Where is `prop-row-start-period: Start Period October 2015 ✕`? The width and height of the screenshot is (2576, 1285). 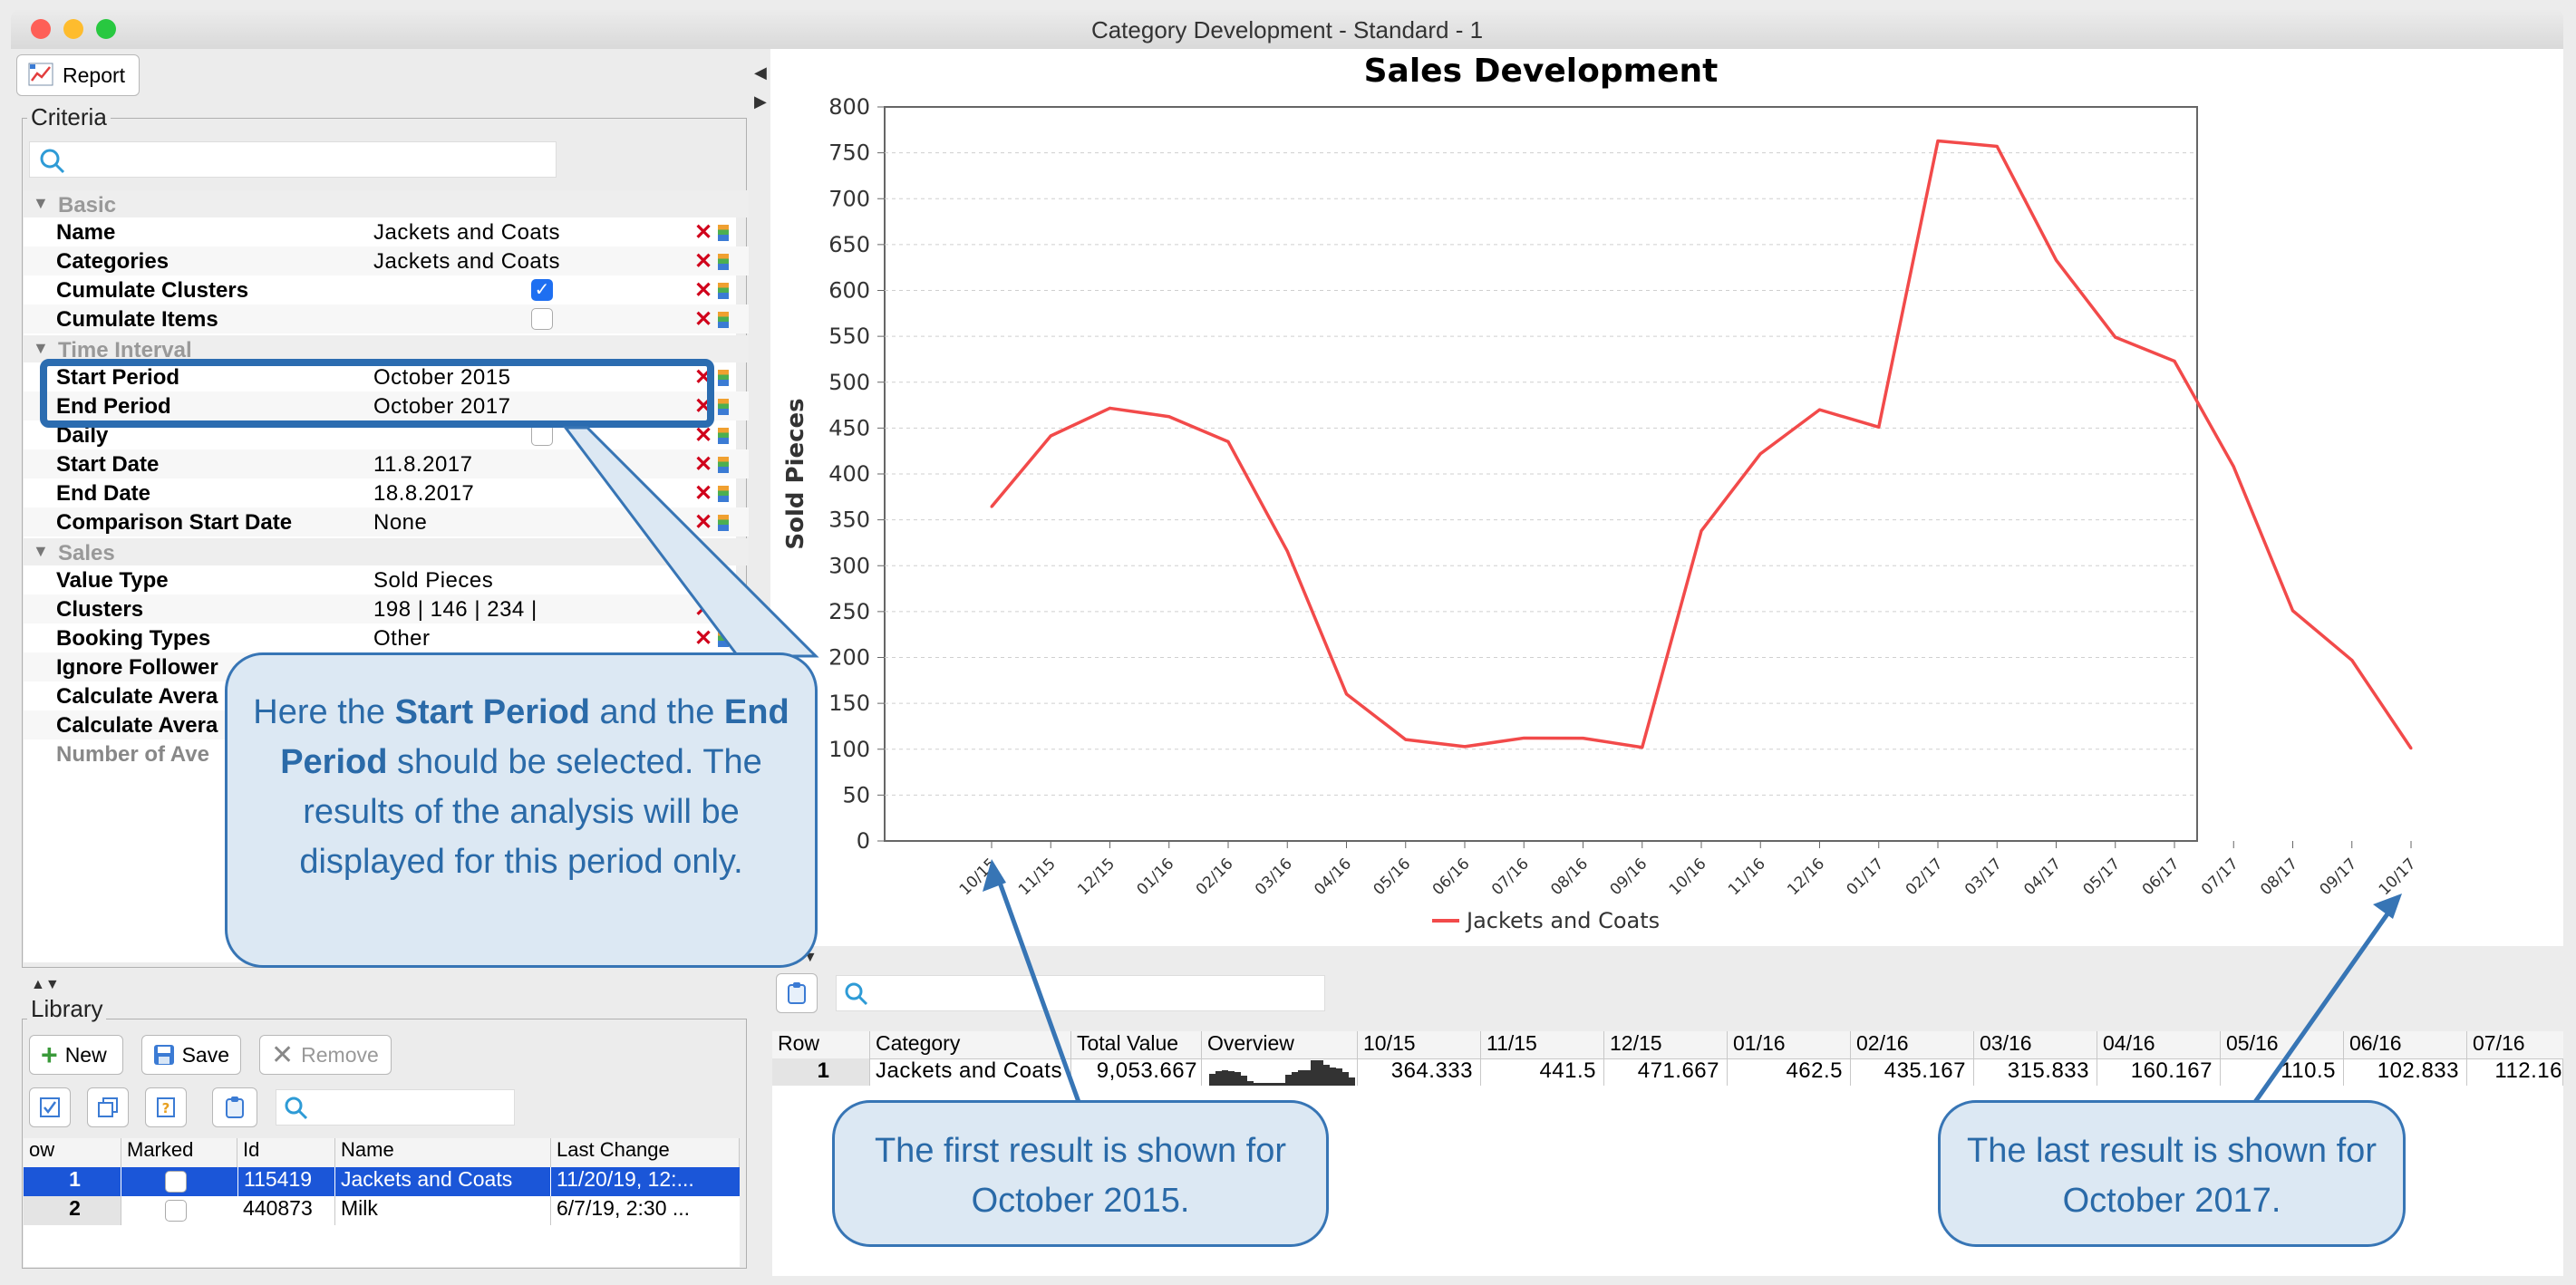 prop-row-start-period: Start Period October 2015 ✕ is located at coordinates (386, 376).